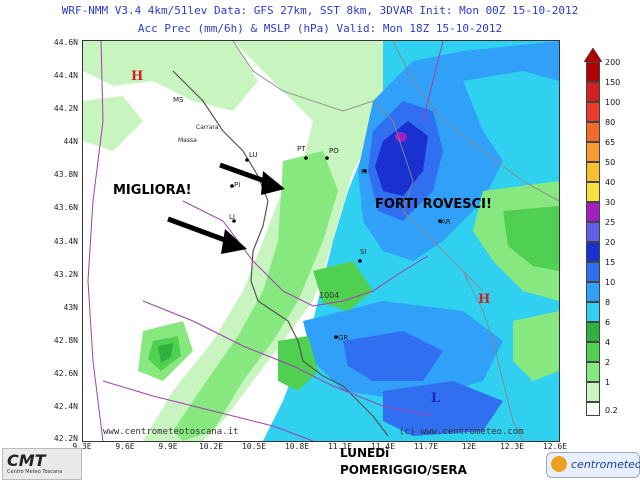  Describe the element at coordinates (613, 62) in the screenshot. I see `scale-label: 200` at that location.